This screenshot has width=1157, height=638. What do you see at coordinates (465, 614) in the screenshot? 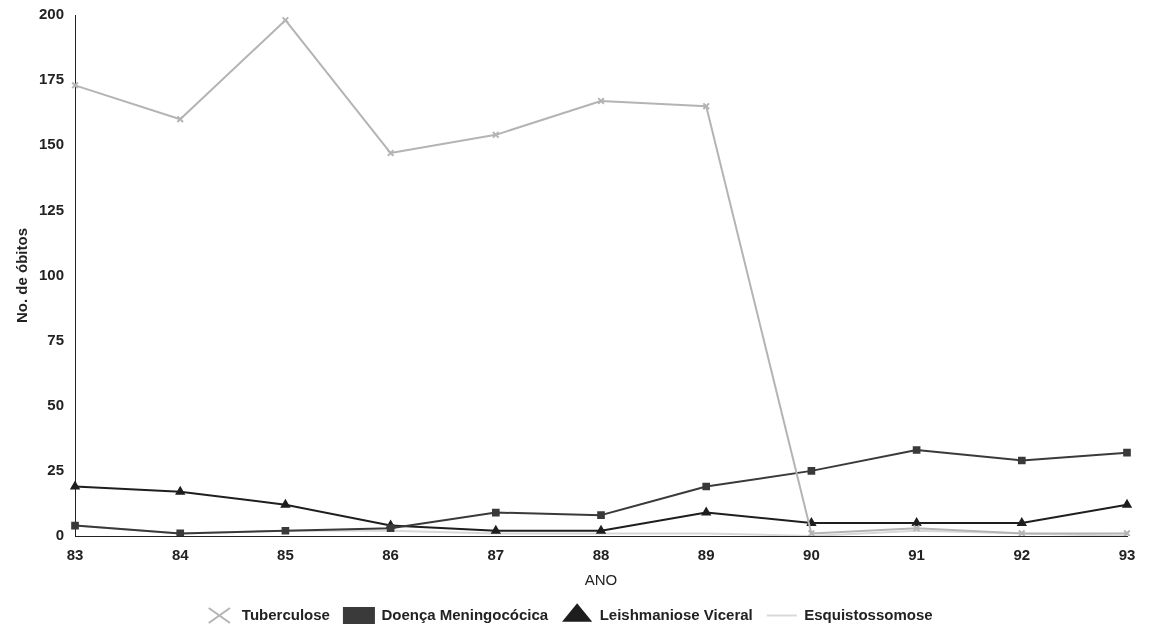
I see `legend-label: Doença Meningocócica` at bounding box center [465, 614].